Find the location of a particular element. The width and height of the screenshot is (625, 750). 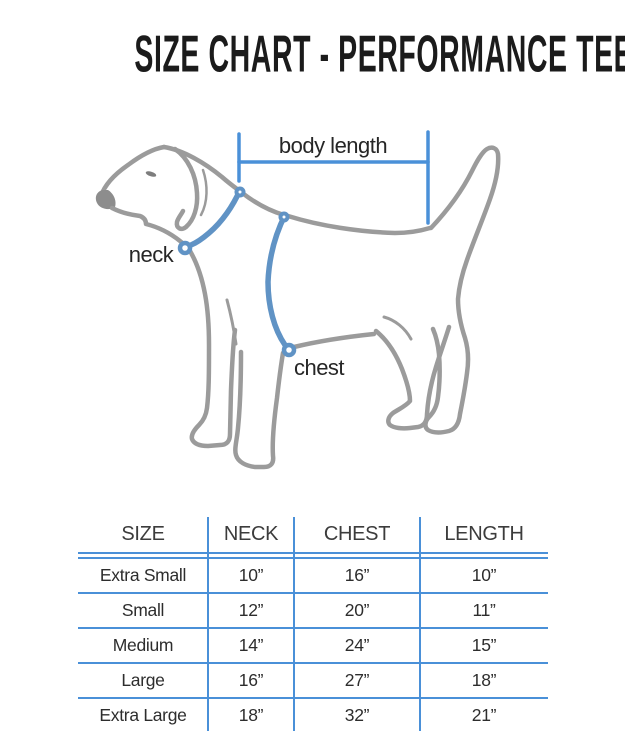

column-header-chest: CHEST is located at coordinates (357, 534).